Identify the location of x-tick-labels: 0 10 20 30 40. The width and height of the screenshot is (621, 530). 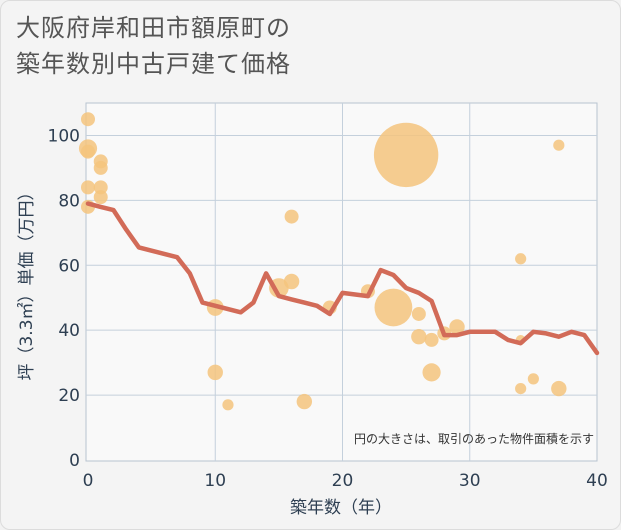
(345, 481).